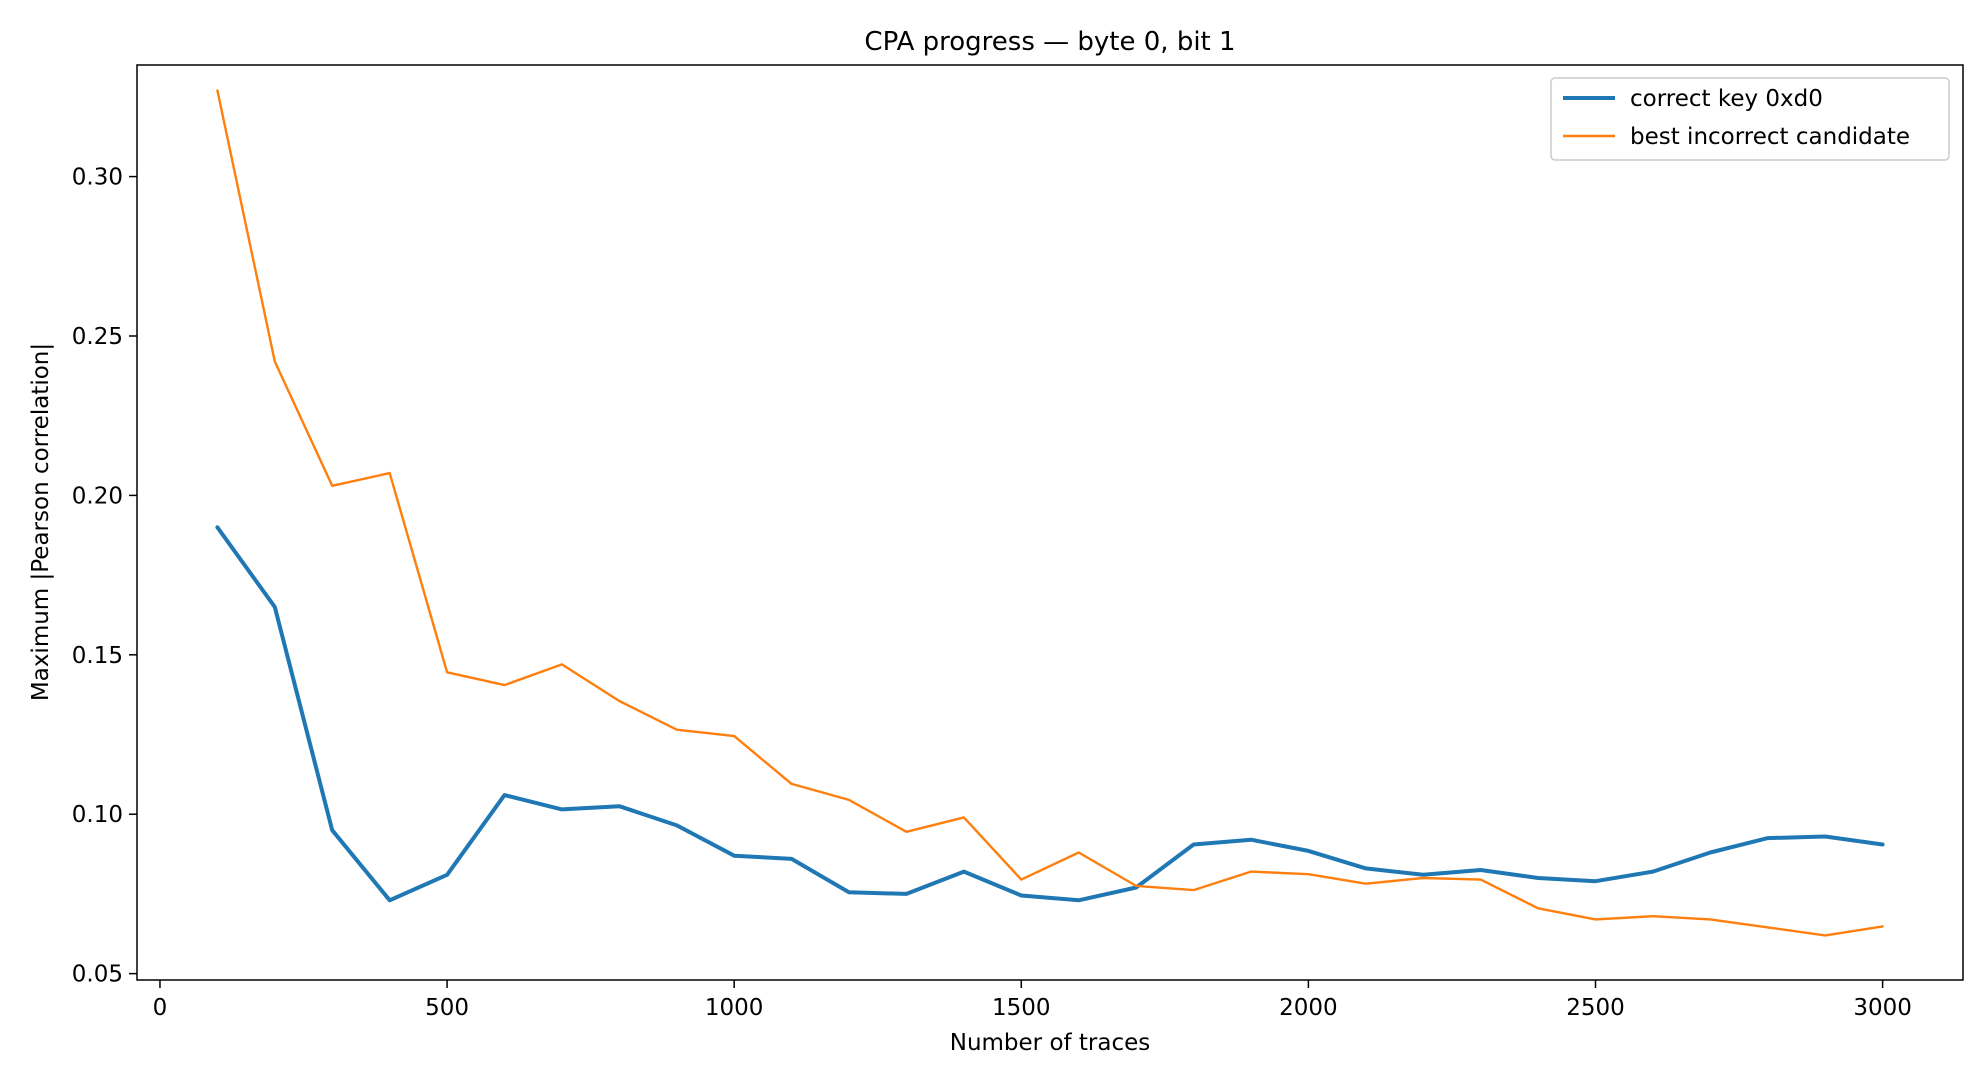  I want to click on x-axis-ticks: 0 500 1000 1500 2000 2500 3000, so click(1032, 1000).